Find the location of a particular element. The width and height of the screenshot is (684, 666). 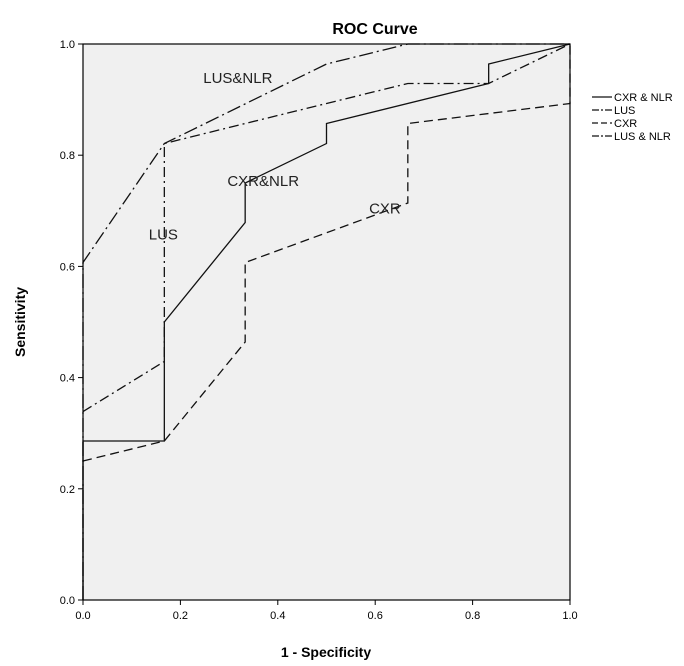

x-tick-label: 0.6 is located at coordinates (375, 616).